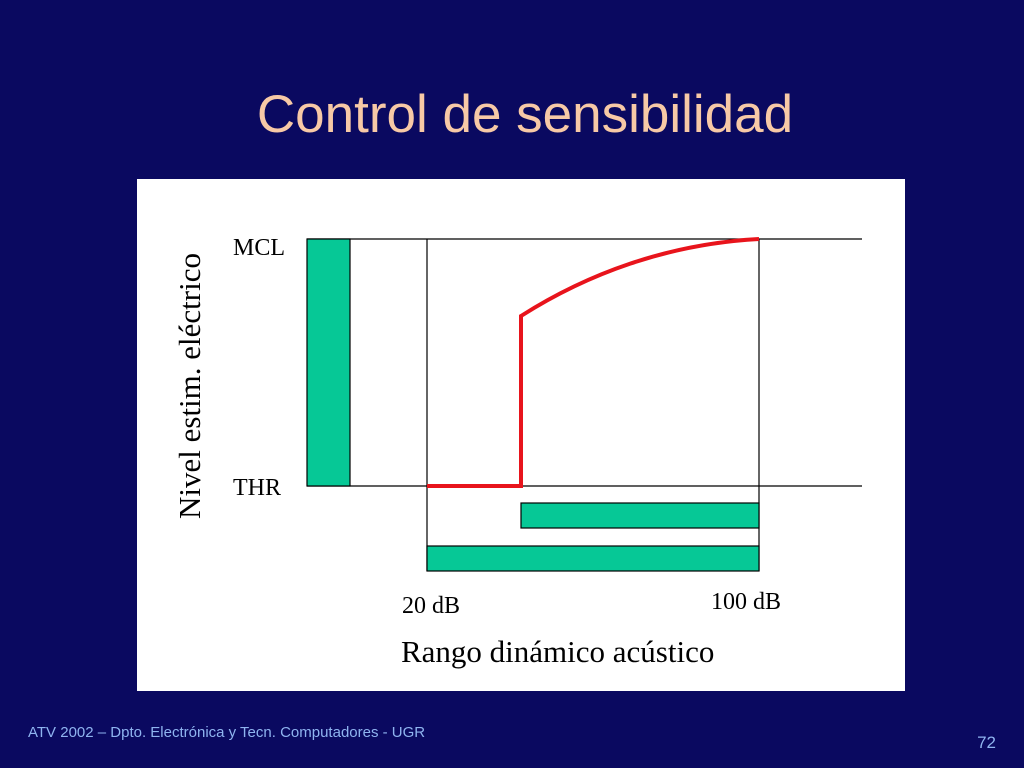 The height and width of the screenshot is (768, 1024). I want to click on mcl-label: MCL, so click(259, 248).